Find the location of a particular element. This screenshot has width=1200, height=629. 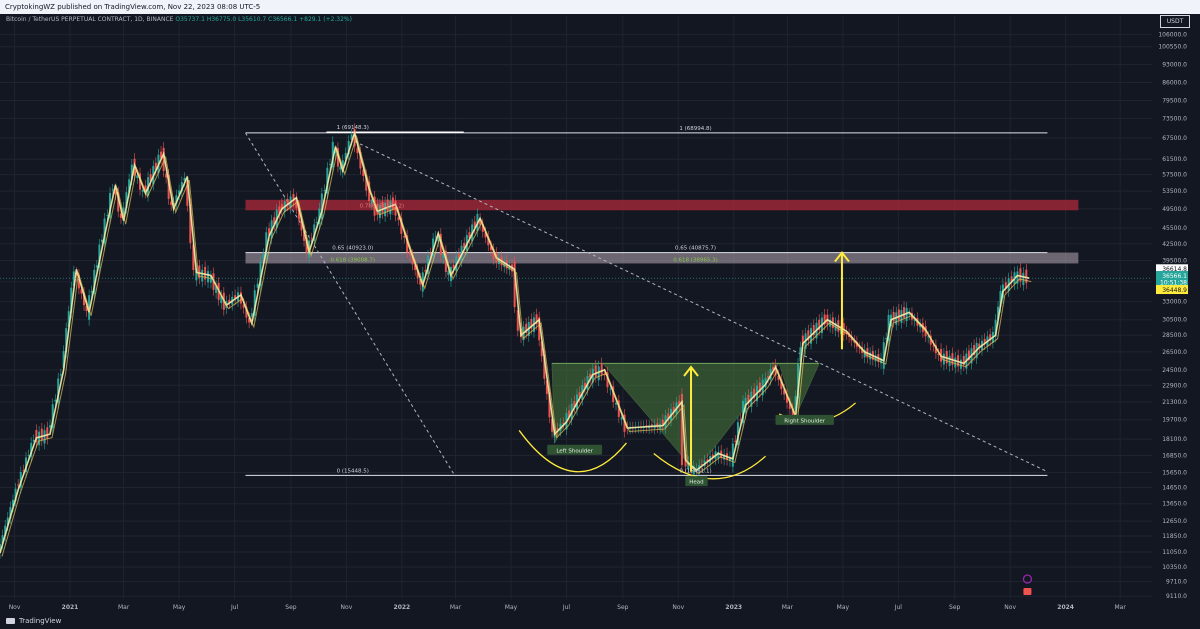

price-badge-label: 36448.9 is located at coordinates (1174, 290).